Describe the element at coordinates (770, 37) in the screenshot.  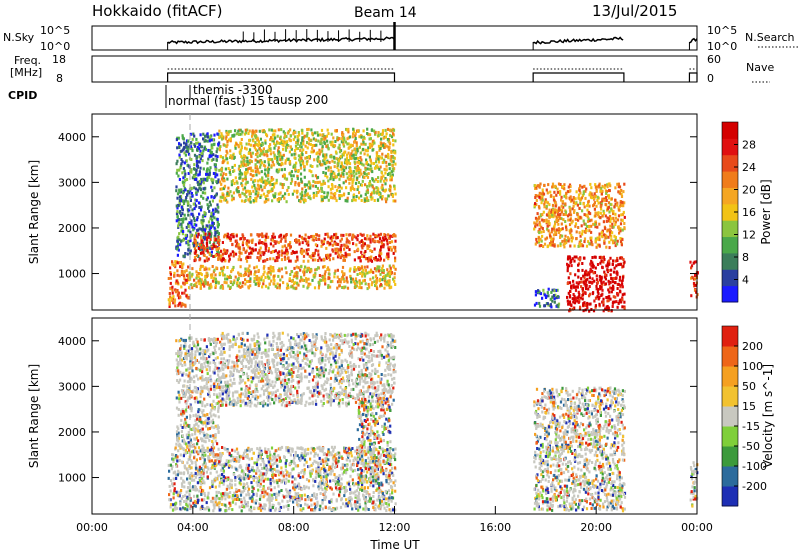
I see `nsearch-label: N.Search` at that location.